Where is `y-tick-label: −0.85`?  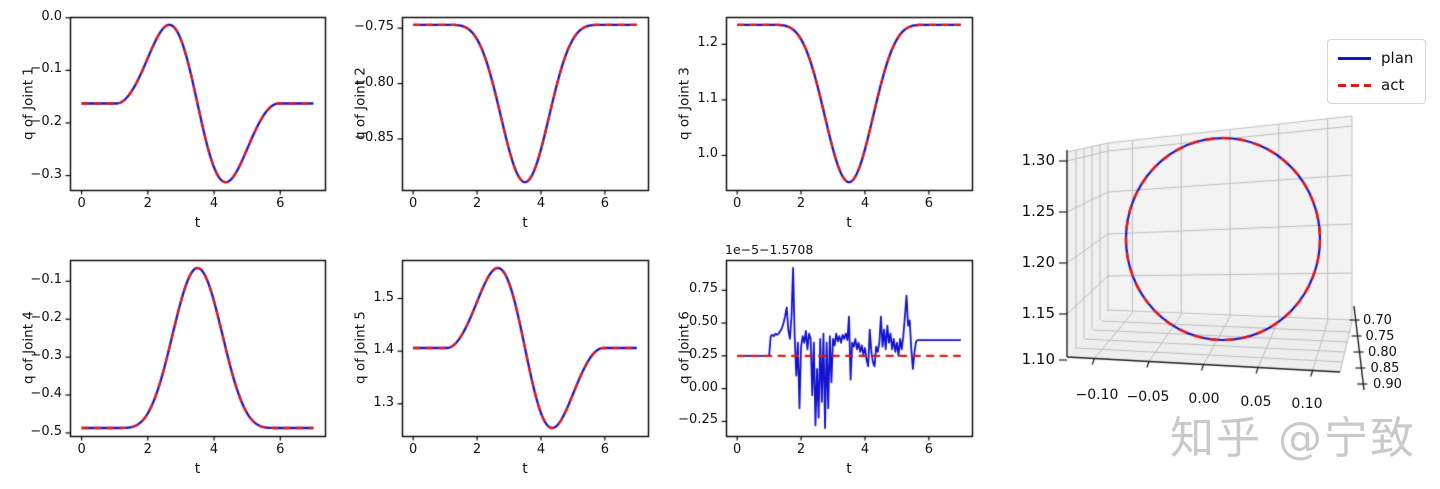
y-tick-label: −0.85 is located at coordinates (374, 137).